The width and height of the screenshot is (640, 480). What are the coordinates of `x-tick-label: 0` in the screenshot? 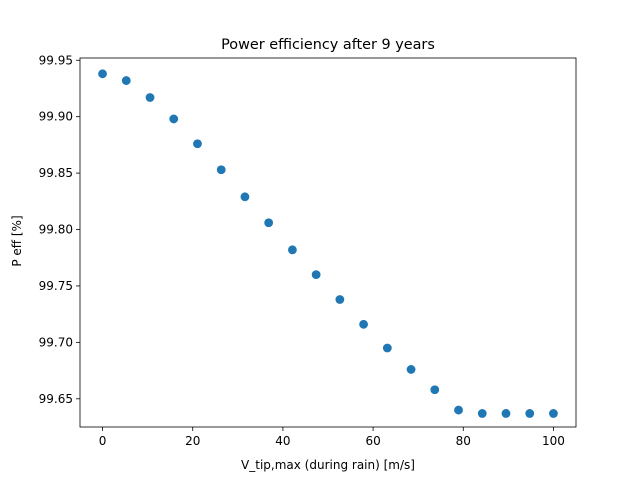 It's located at (103, 441).